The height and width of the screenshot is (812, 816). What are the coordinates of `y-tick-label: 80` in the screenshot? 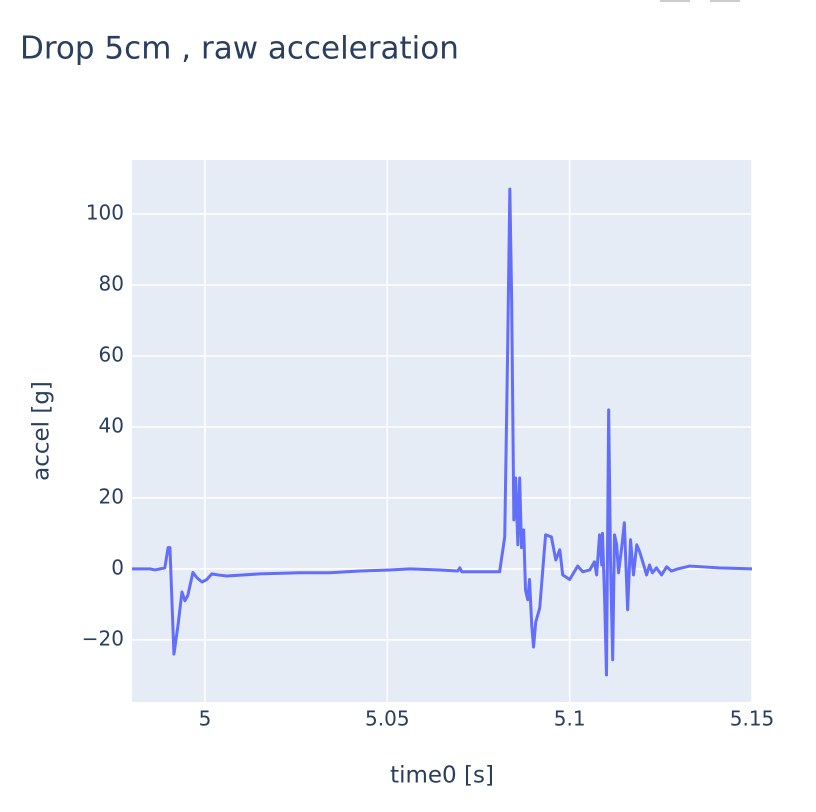 It's located at (111, 283).